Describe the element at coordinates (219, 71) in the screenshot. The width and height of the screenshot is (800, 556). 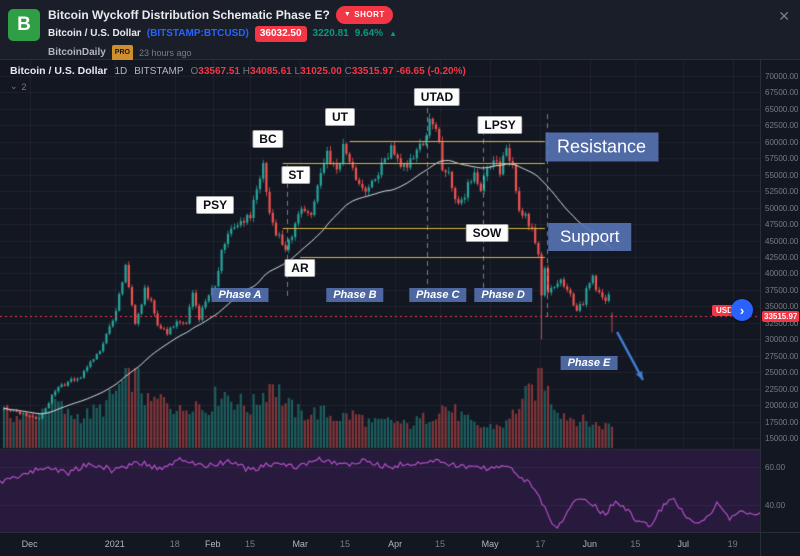
I see `open-value: 33567.51` at that location.